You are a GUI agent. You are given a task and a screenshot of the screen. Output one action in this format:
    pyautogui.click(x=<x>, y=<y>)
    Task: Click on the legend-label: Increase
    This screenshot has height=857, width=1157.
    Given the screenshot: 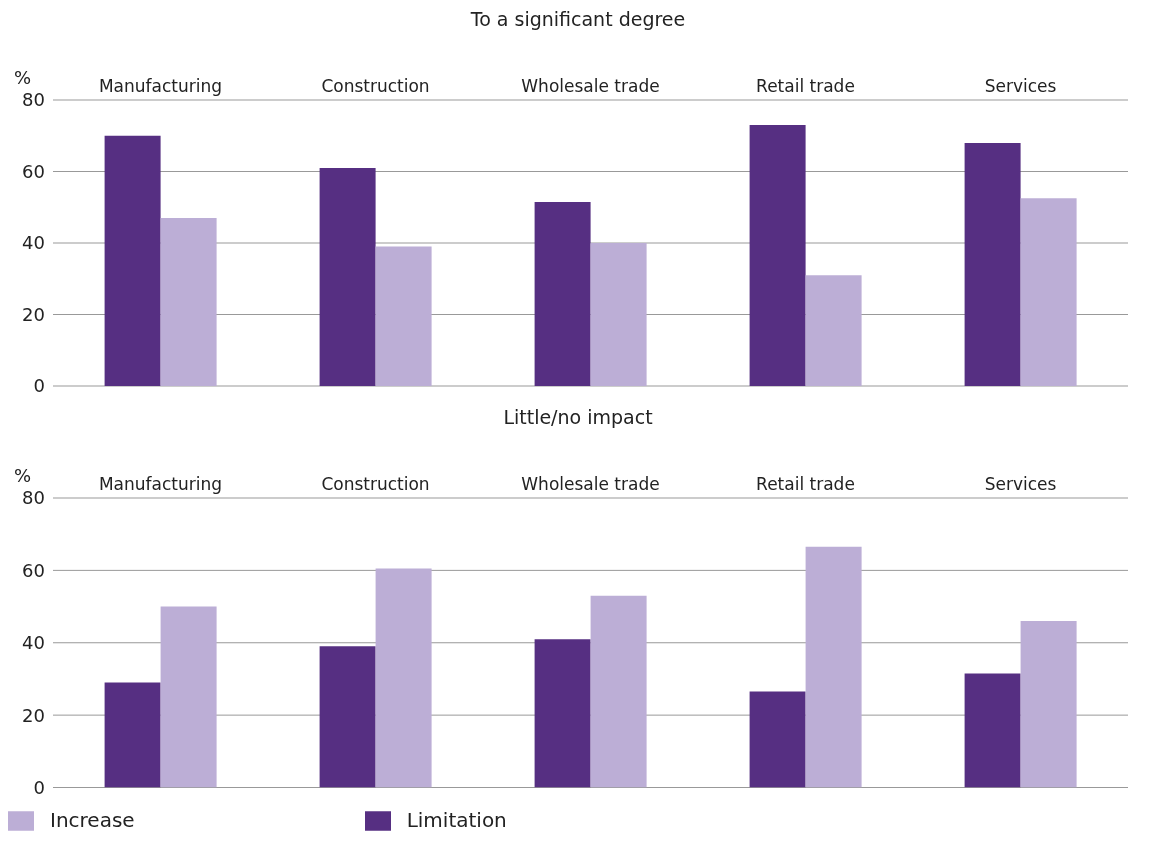 What is the action you would take?
    pyautogui.click(x=92, y=819)
    